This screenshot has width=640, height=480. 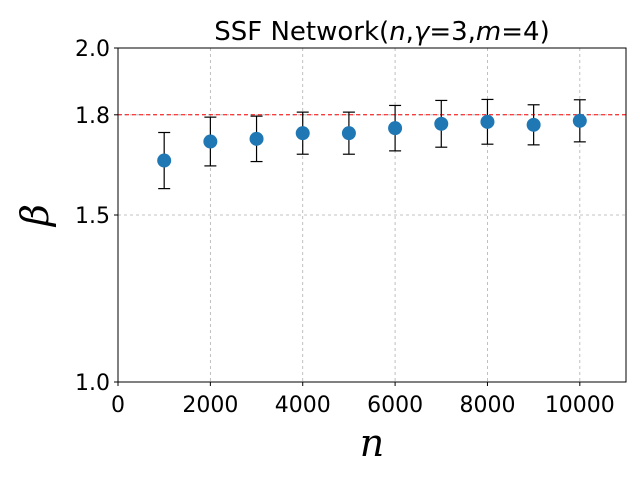 I want to click on chart-title-part: SSF Network(, so click(x=301, y=32).